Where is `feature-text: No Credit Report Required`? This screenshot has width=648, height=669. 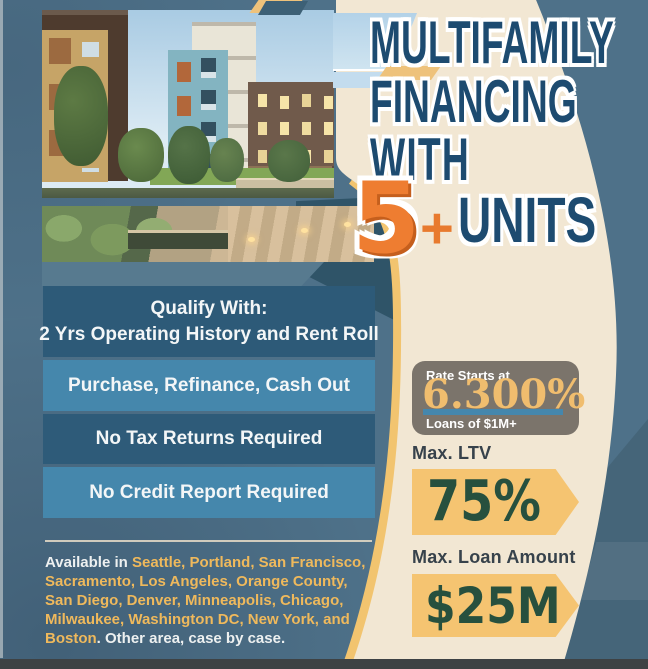
feature-text: No Credit Report Required is located at coordinates (209, 492).